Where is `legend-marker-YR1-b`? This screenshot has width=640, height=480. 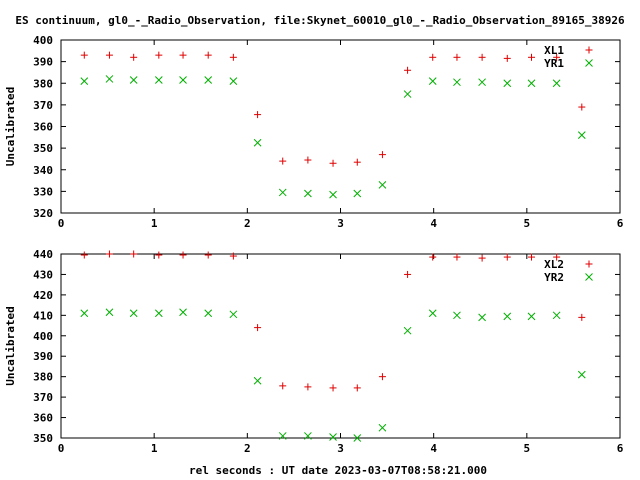
legend-marker-YR1-b is located at coordinates (589, 63).